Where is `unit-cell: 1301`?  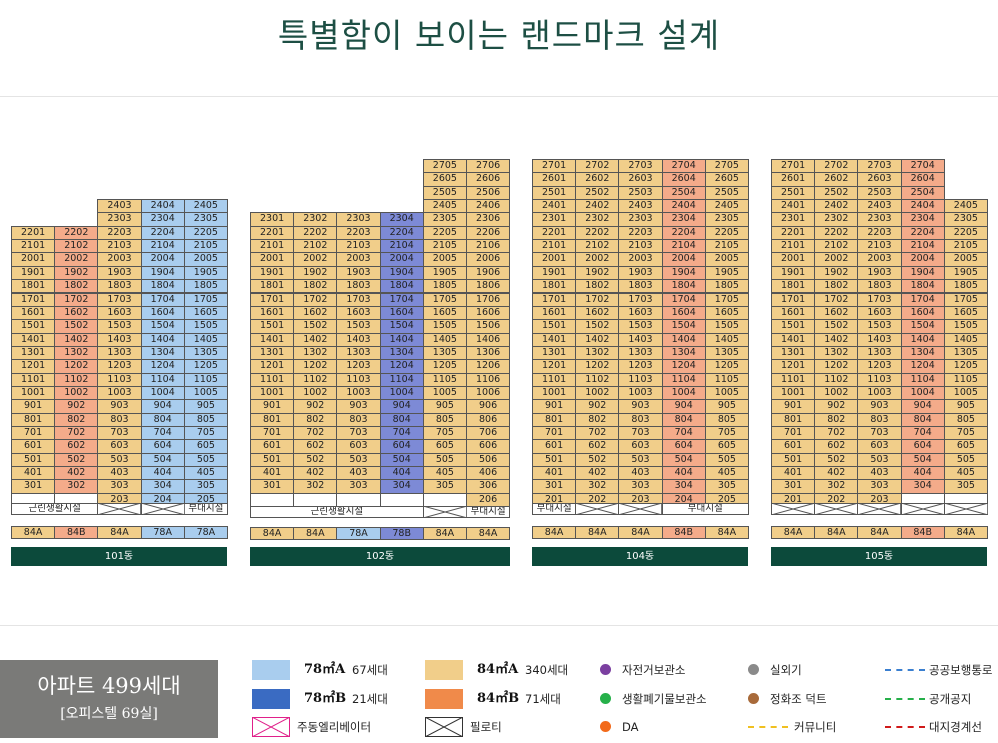 unit-cell: 1301 is located at coordinates (554, 353).